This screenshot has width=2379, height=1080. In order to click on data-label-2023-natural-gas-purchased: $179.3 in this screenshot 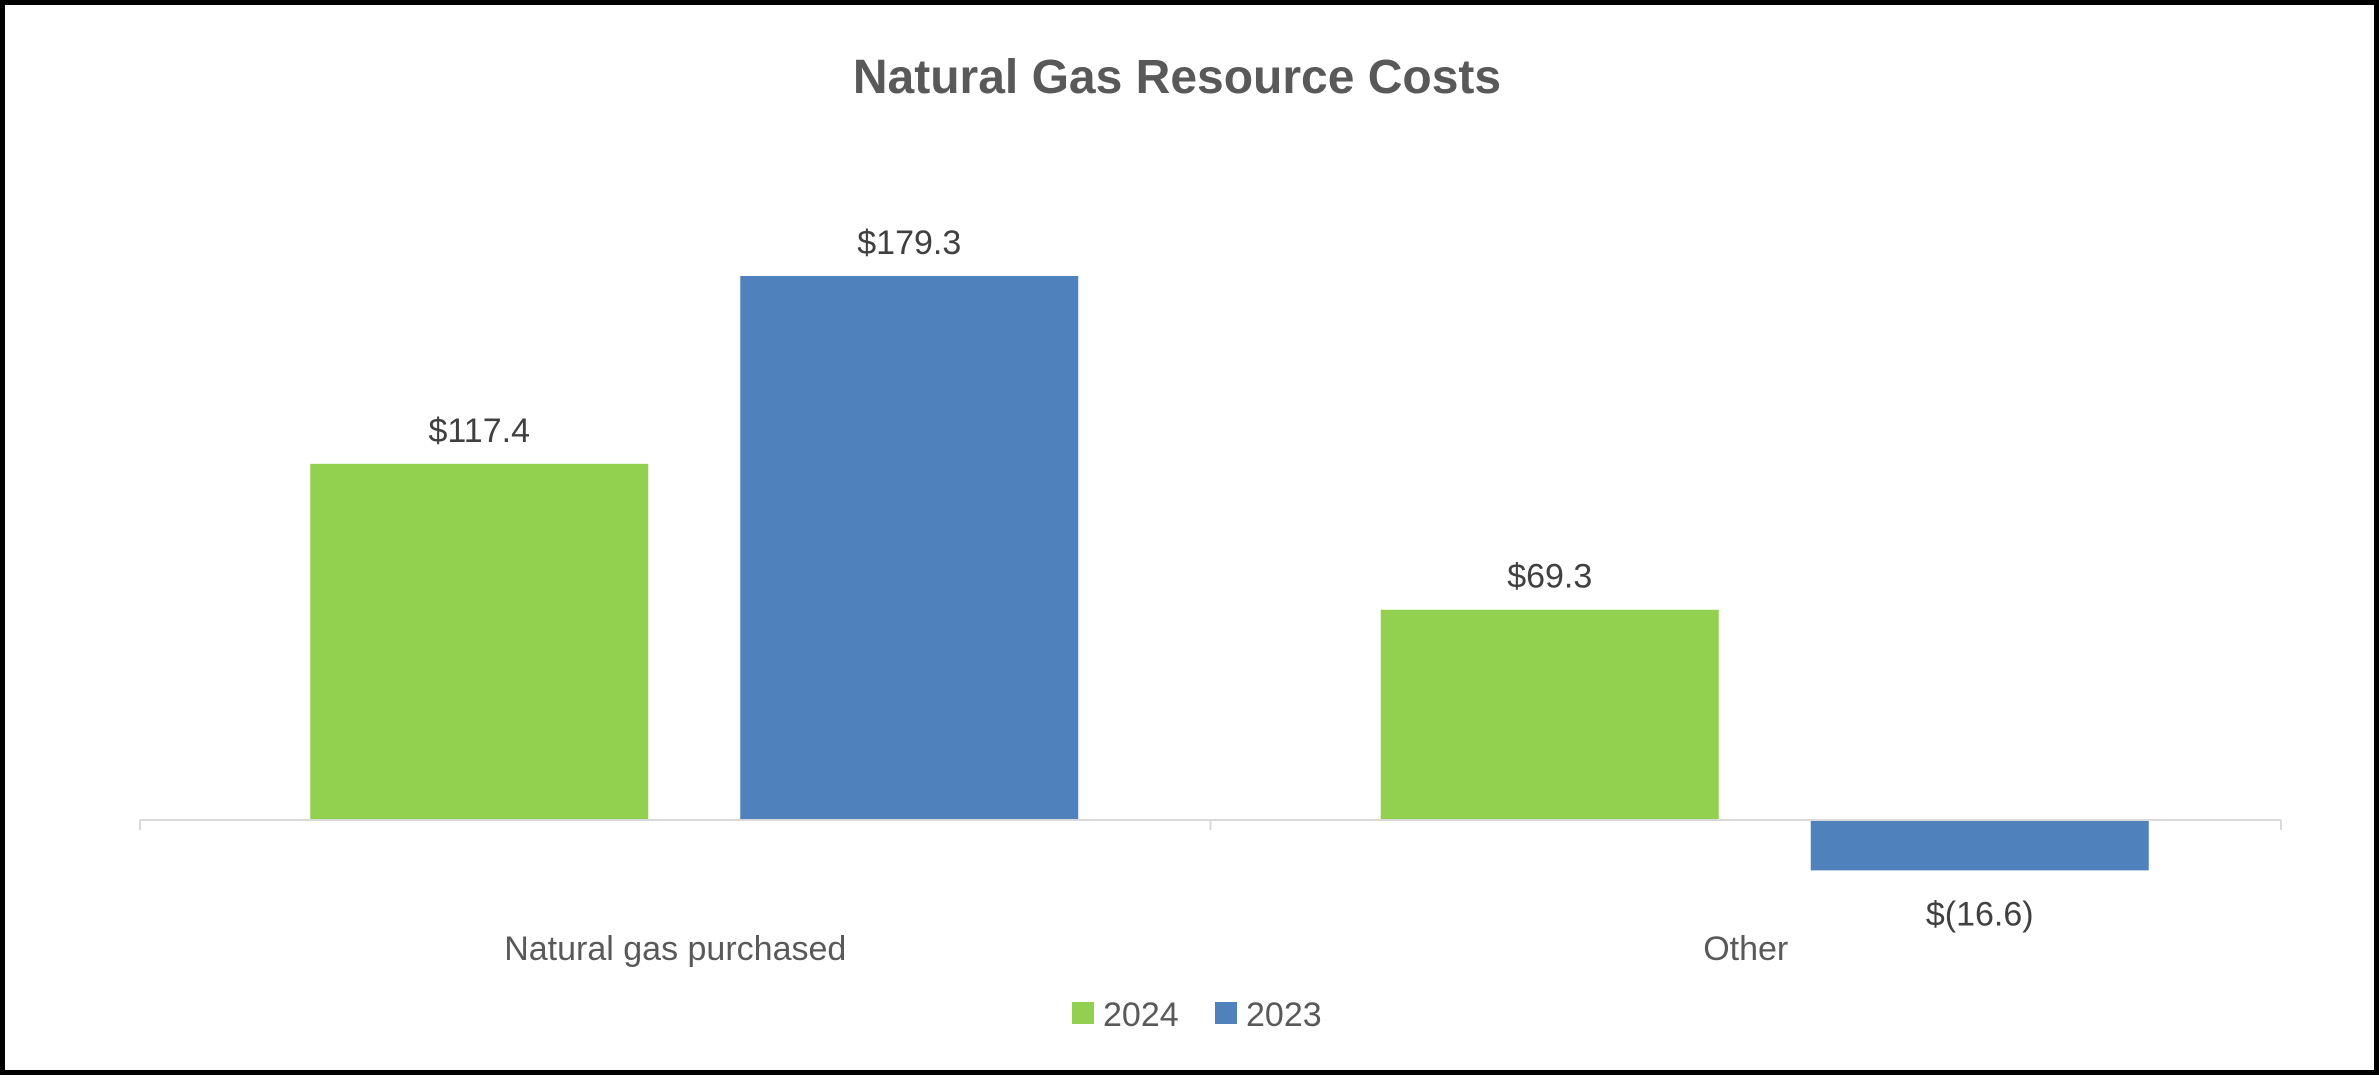, I will do `click(909, 243)`.